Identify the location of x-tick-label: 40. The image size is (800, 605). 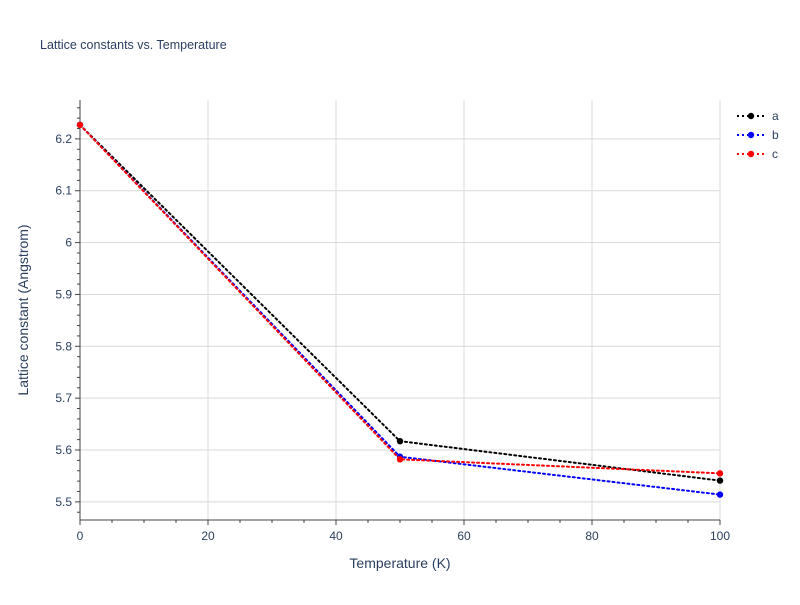
(336, 536).